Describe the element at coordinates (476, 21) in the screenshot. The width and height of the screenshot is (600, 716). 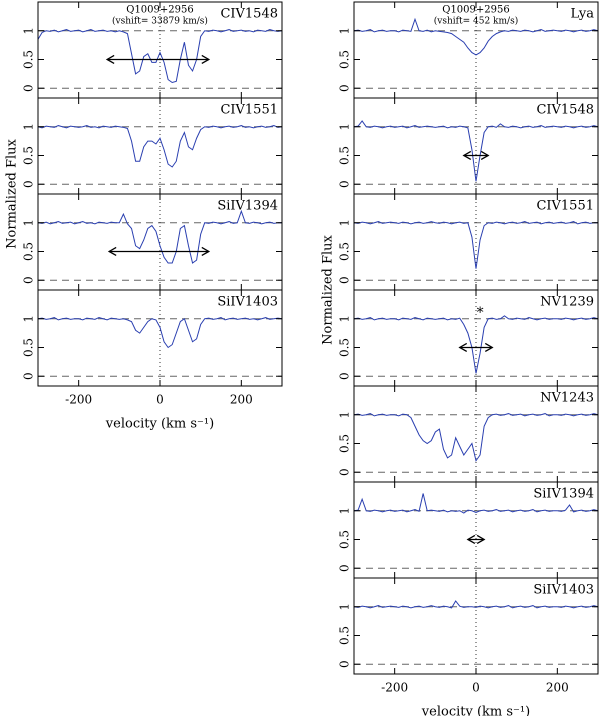
I see `panel-subtitle: (vshift= 452 km/s)` at that location.